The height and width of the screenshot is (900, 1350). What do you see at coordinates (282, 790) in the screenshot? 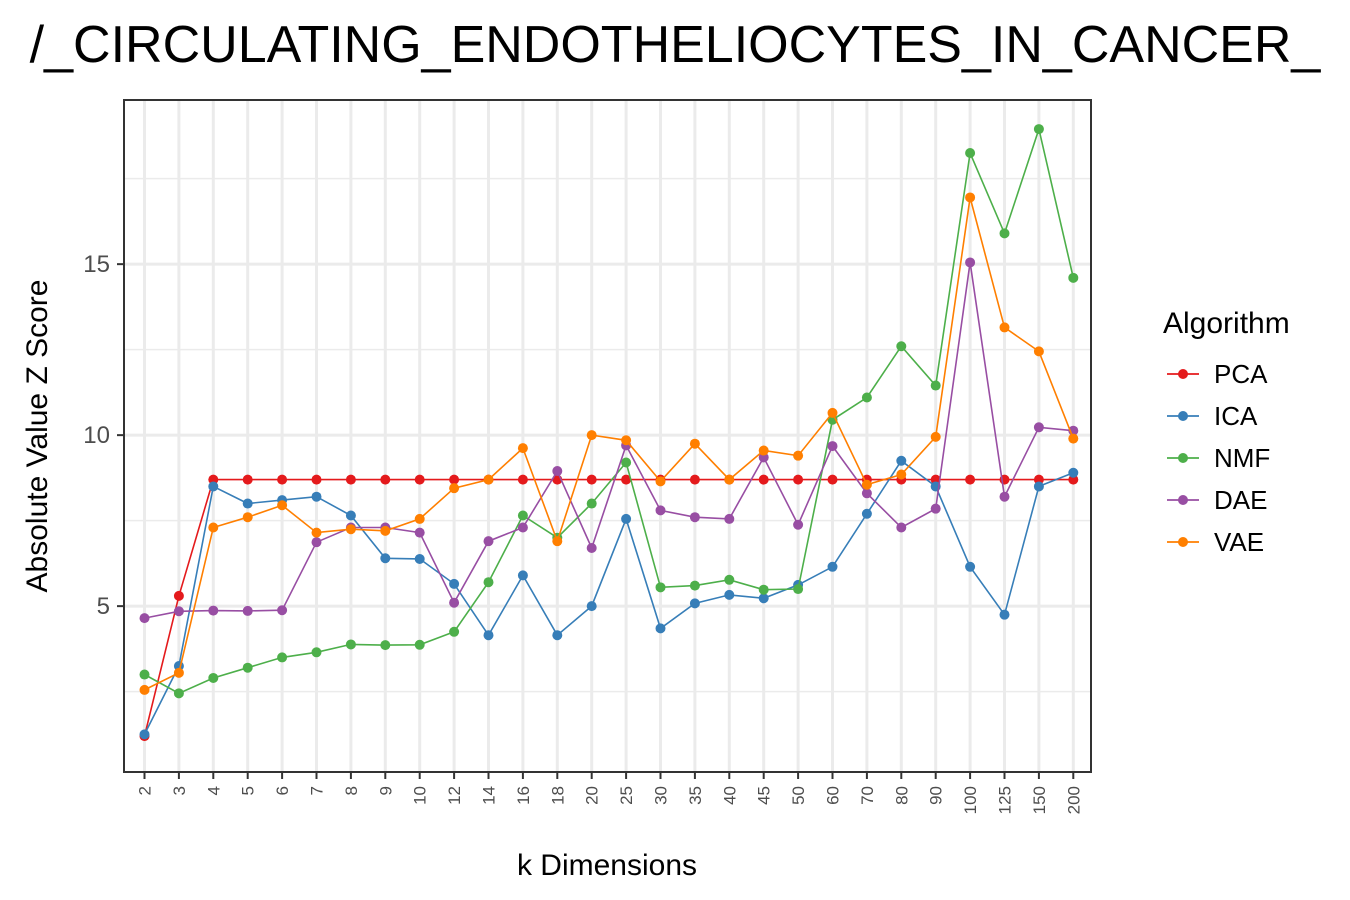
I see `x-tick-label: 6` at bounding box center [282, 790].